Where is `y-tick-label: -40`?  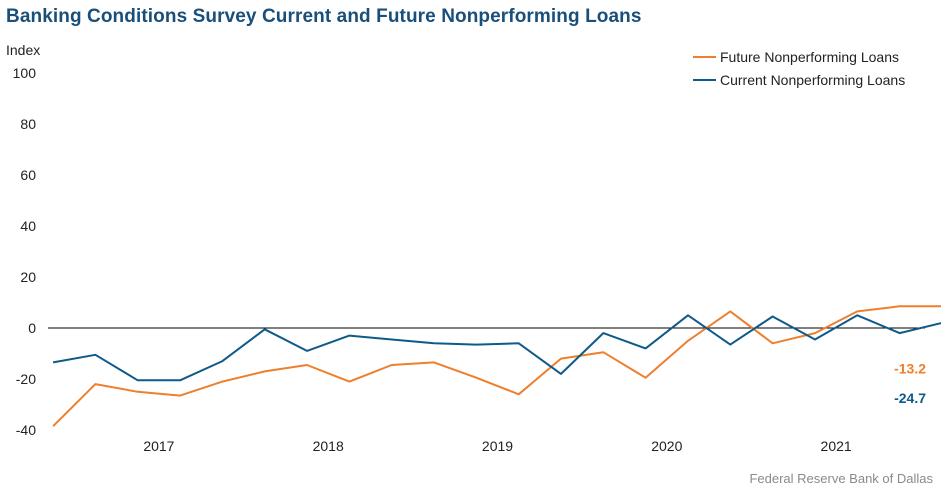 y-tick-label: -40 is located at coordinates (26, 430).